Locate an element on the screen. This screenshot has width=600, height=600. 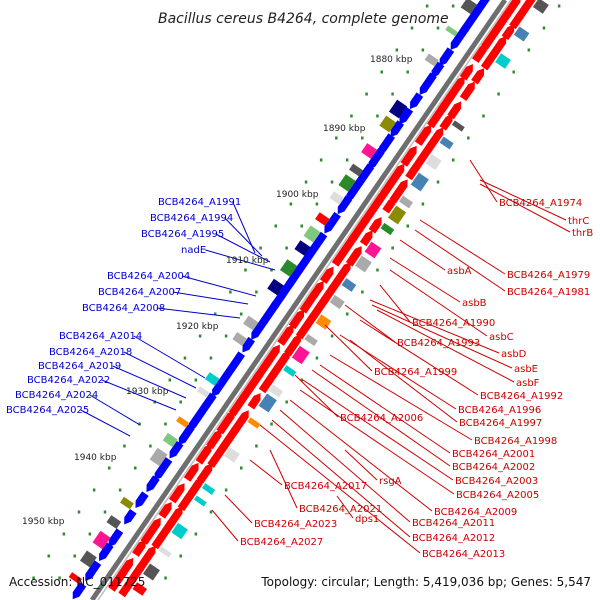
position-marker-label: 1890 kbp is located at coordinates (344, 129).